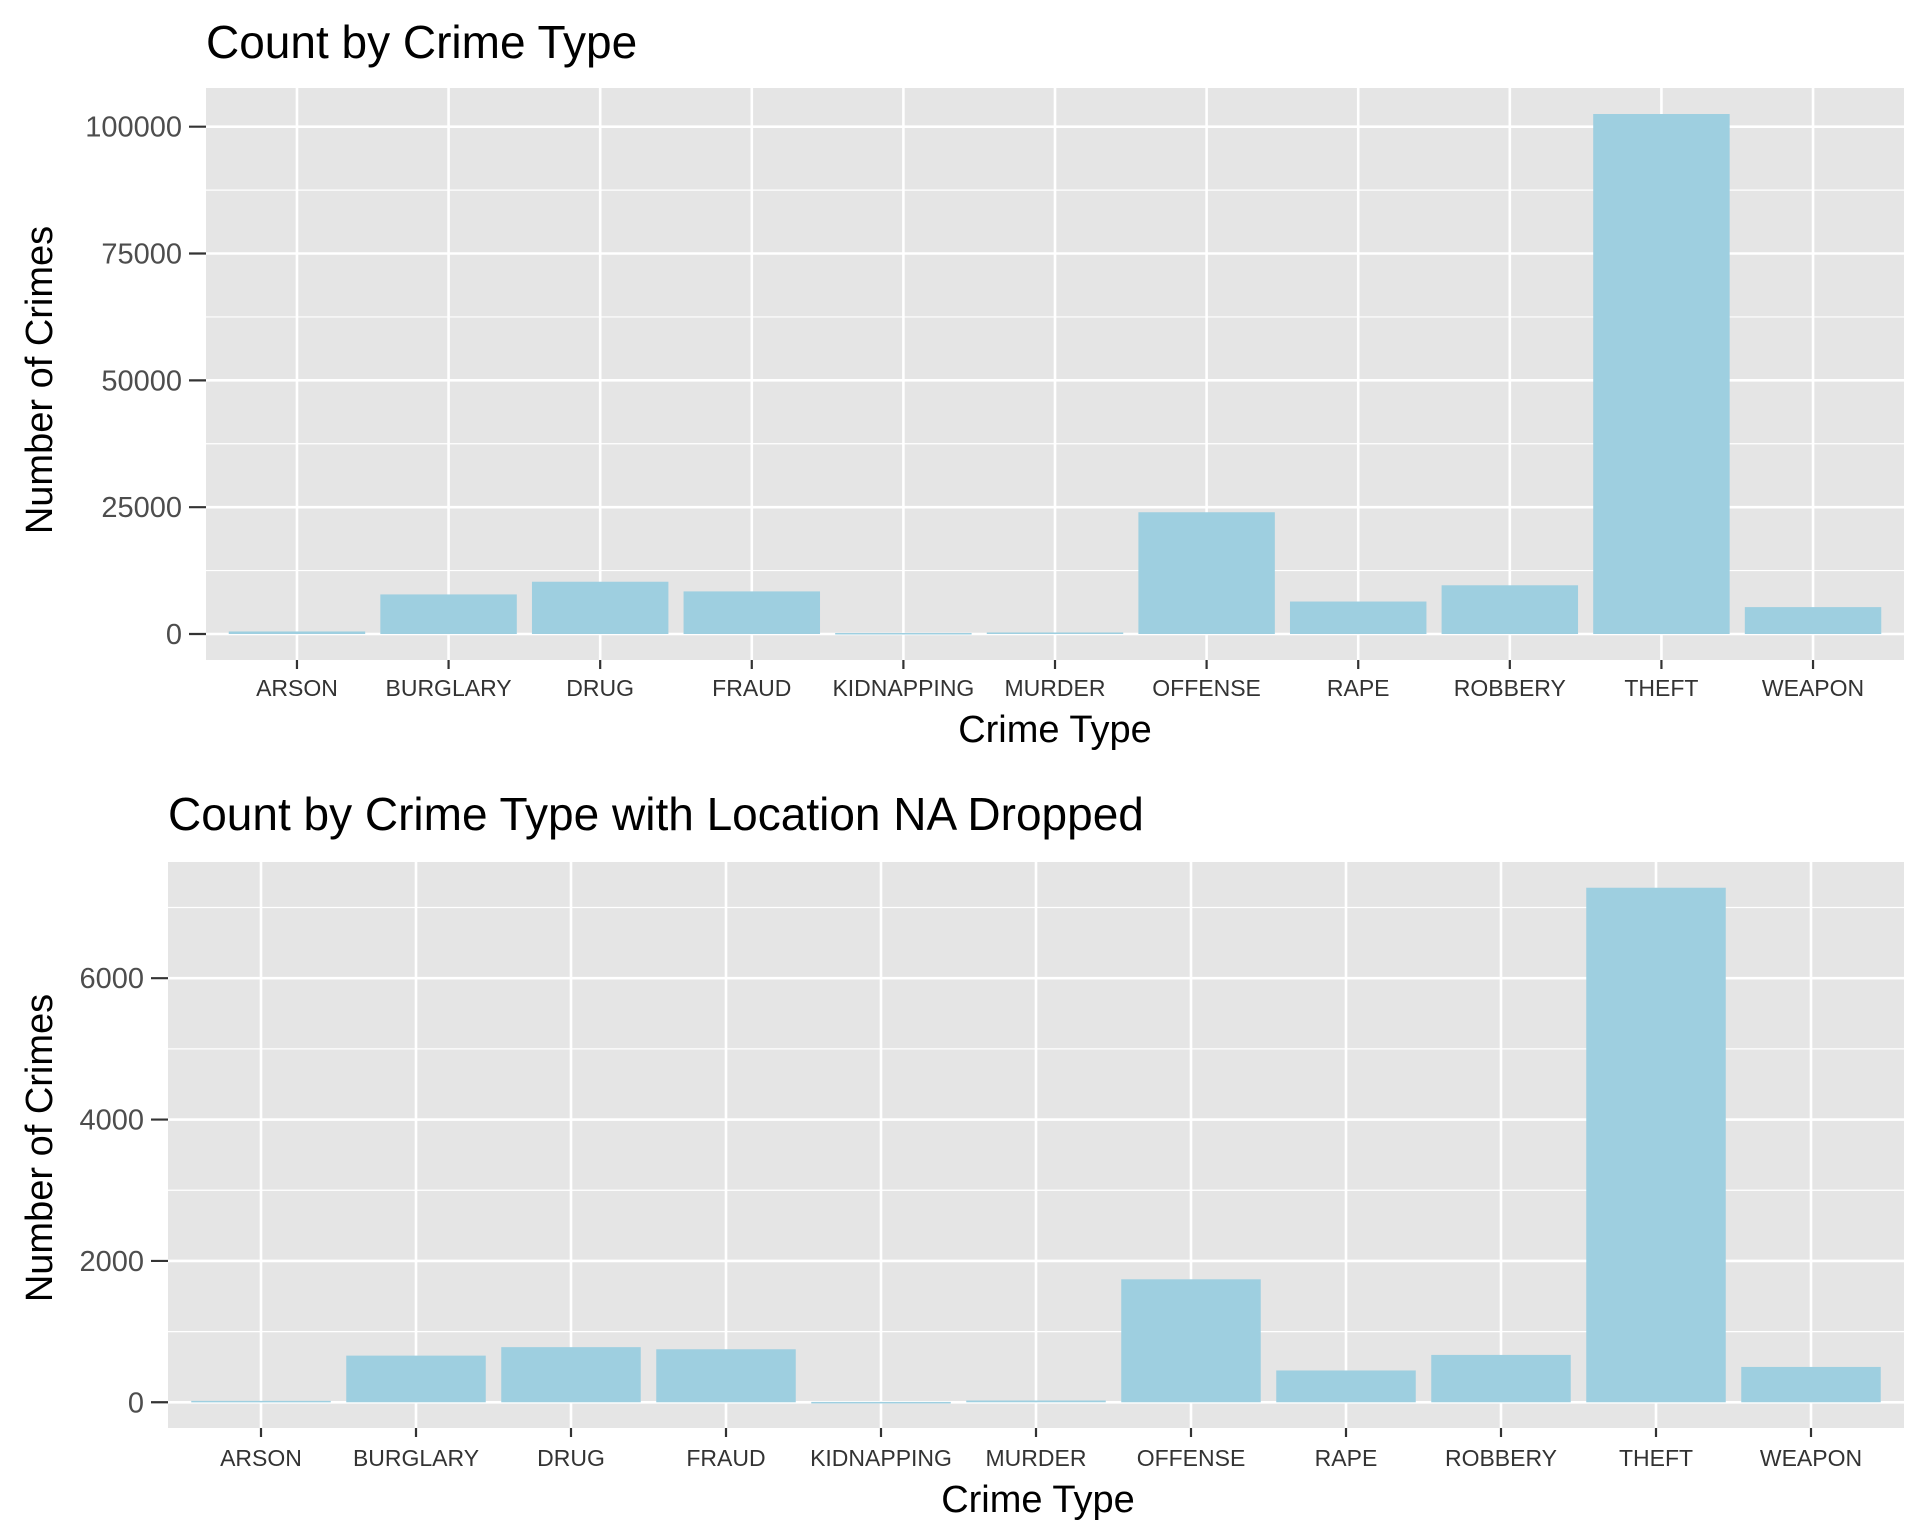  What do you see at coordinates (141, 255) in the screenshot?
I see `y-tick-label: 75000` at bounding box center [141, 255].